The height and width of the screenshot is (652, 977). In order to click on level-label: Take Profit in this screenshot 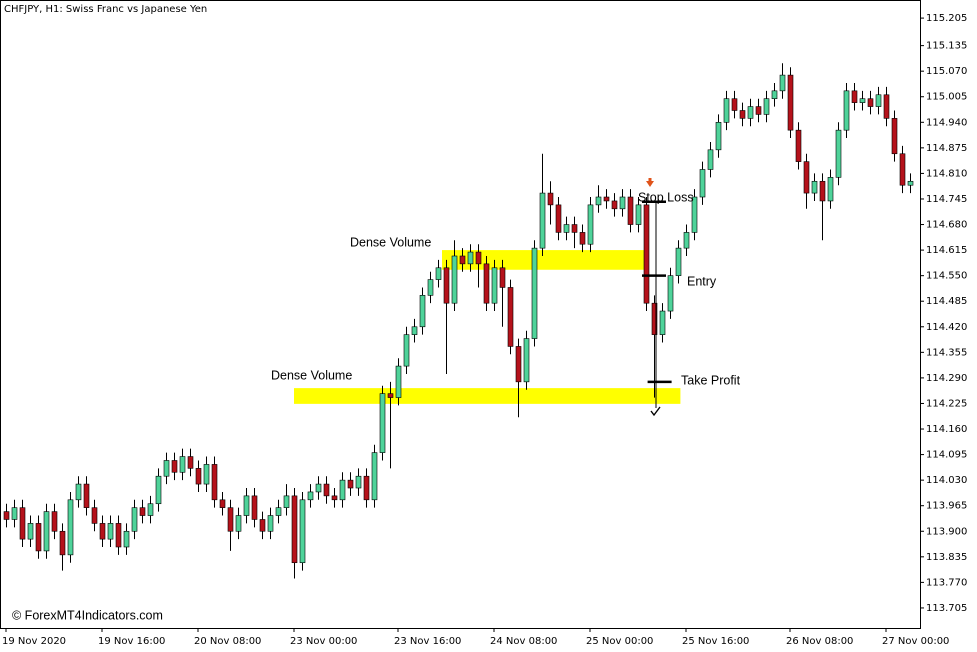, I will do `click(711, 380)`.